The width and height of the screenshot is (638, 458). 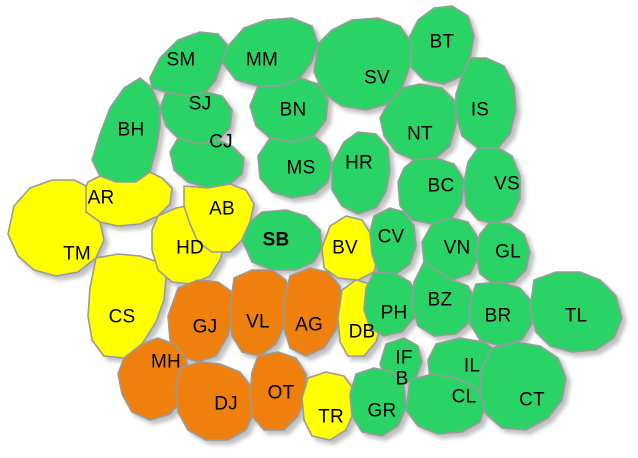 What do you see at coordinates (362, 332) in the screenshot?
I see `county-label-DB: DB` at bounding box center [362, 332].